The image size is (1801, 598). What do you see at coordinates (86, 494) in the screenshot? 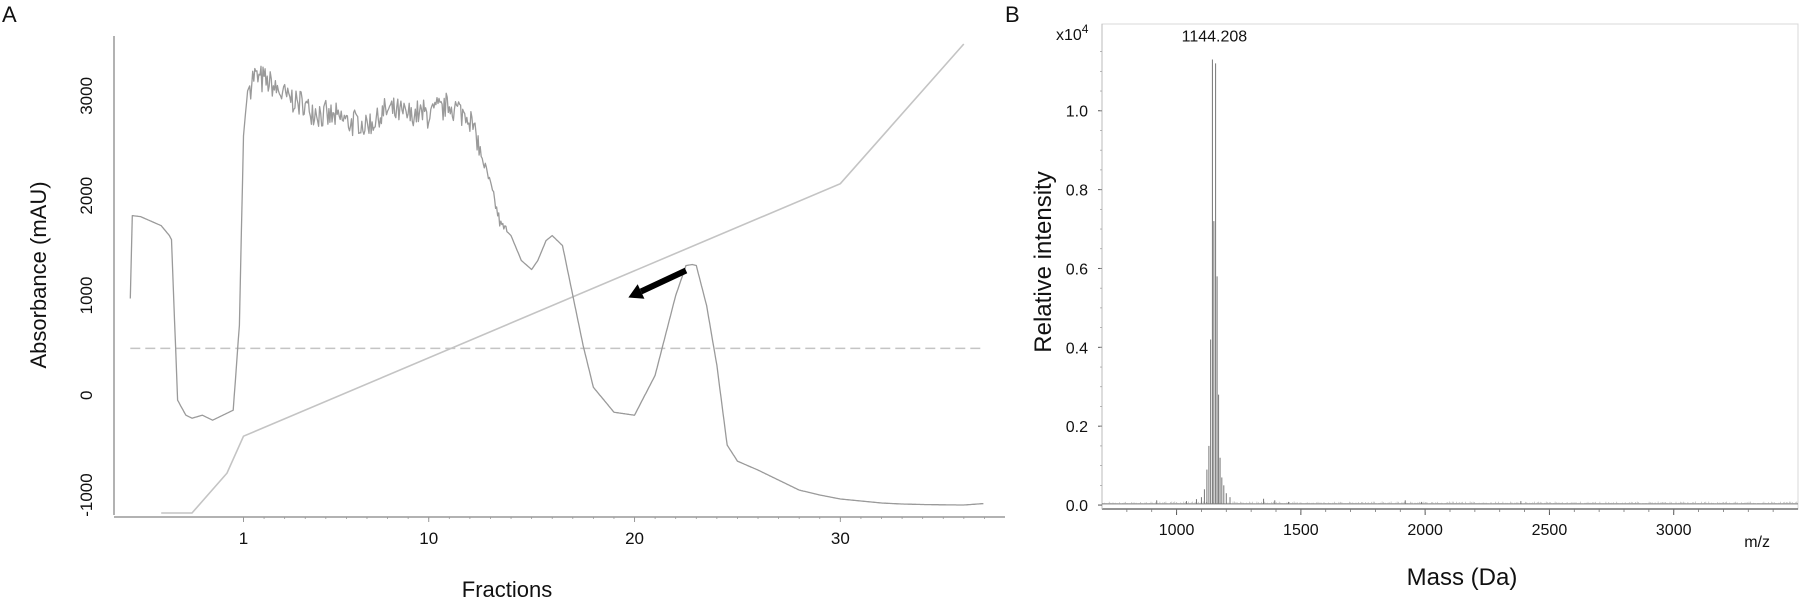
I see `panel-a-ytick-label: -1000` at bounding box center [86, 494].